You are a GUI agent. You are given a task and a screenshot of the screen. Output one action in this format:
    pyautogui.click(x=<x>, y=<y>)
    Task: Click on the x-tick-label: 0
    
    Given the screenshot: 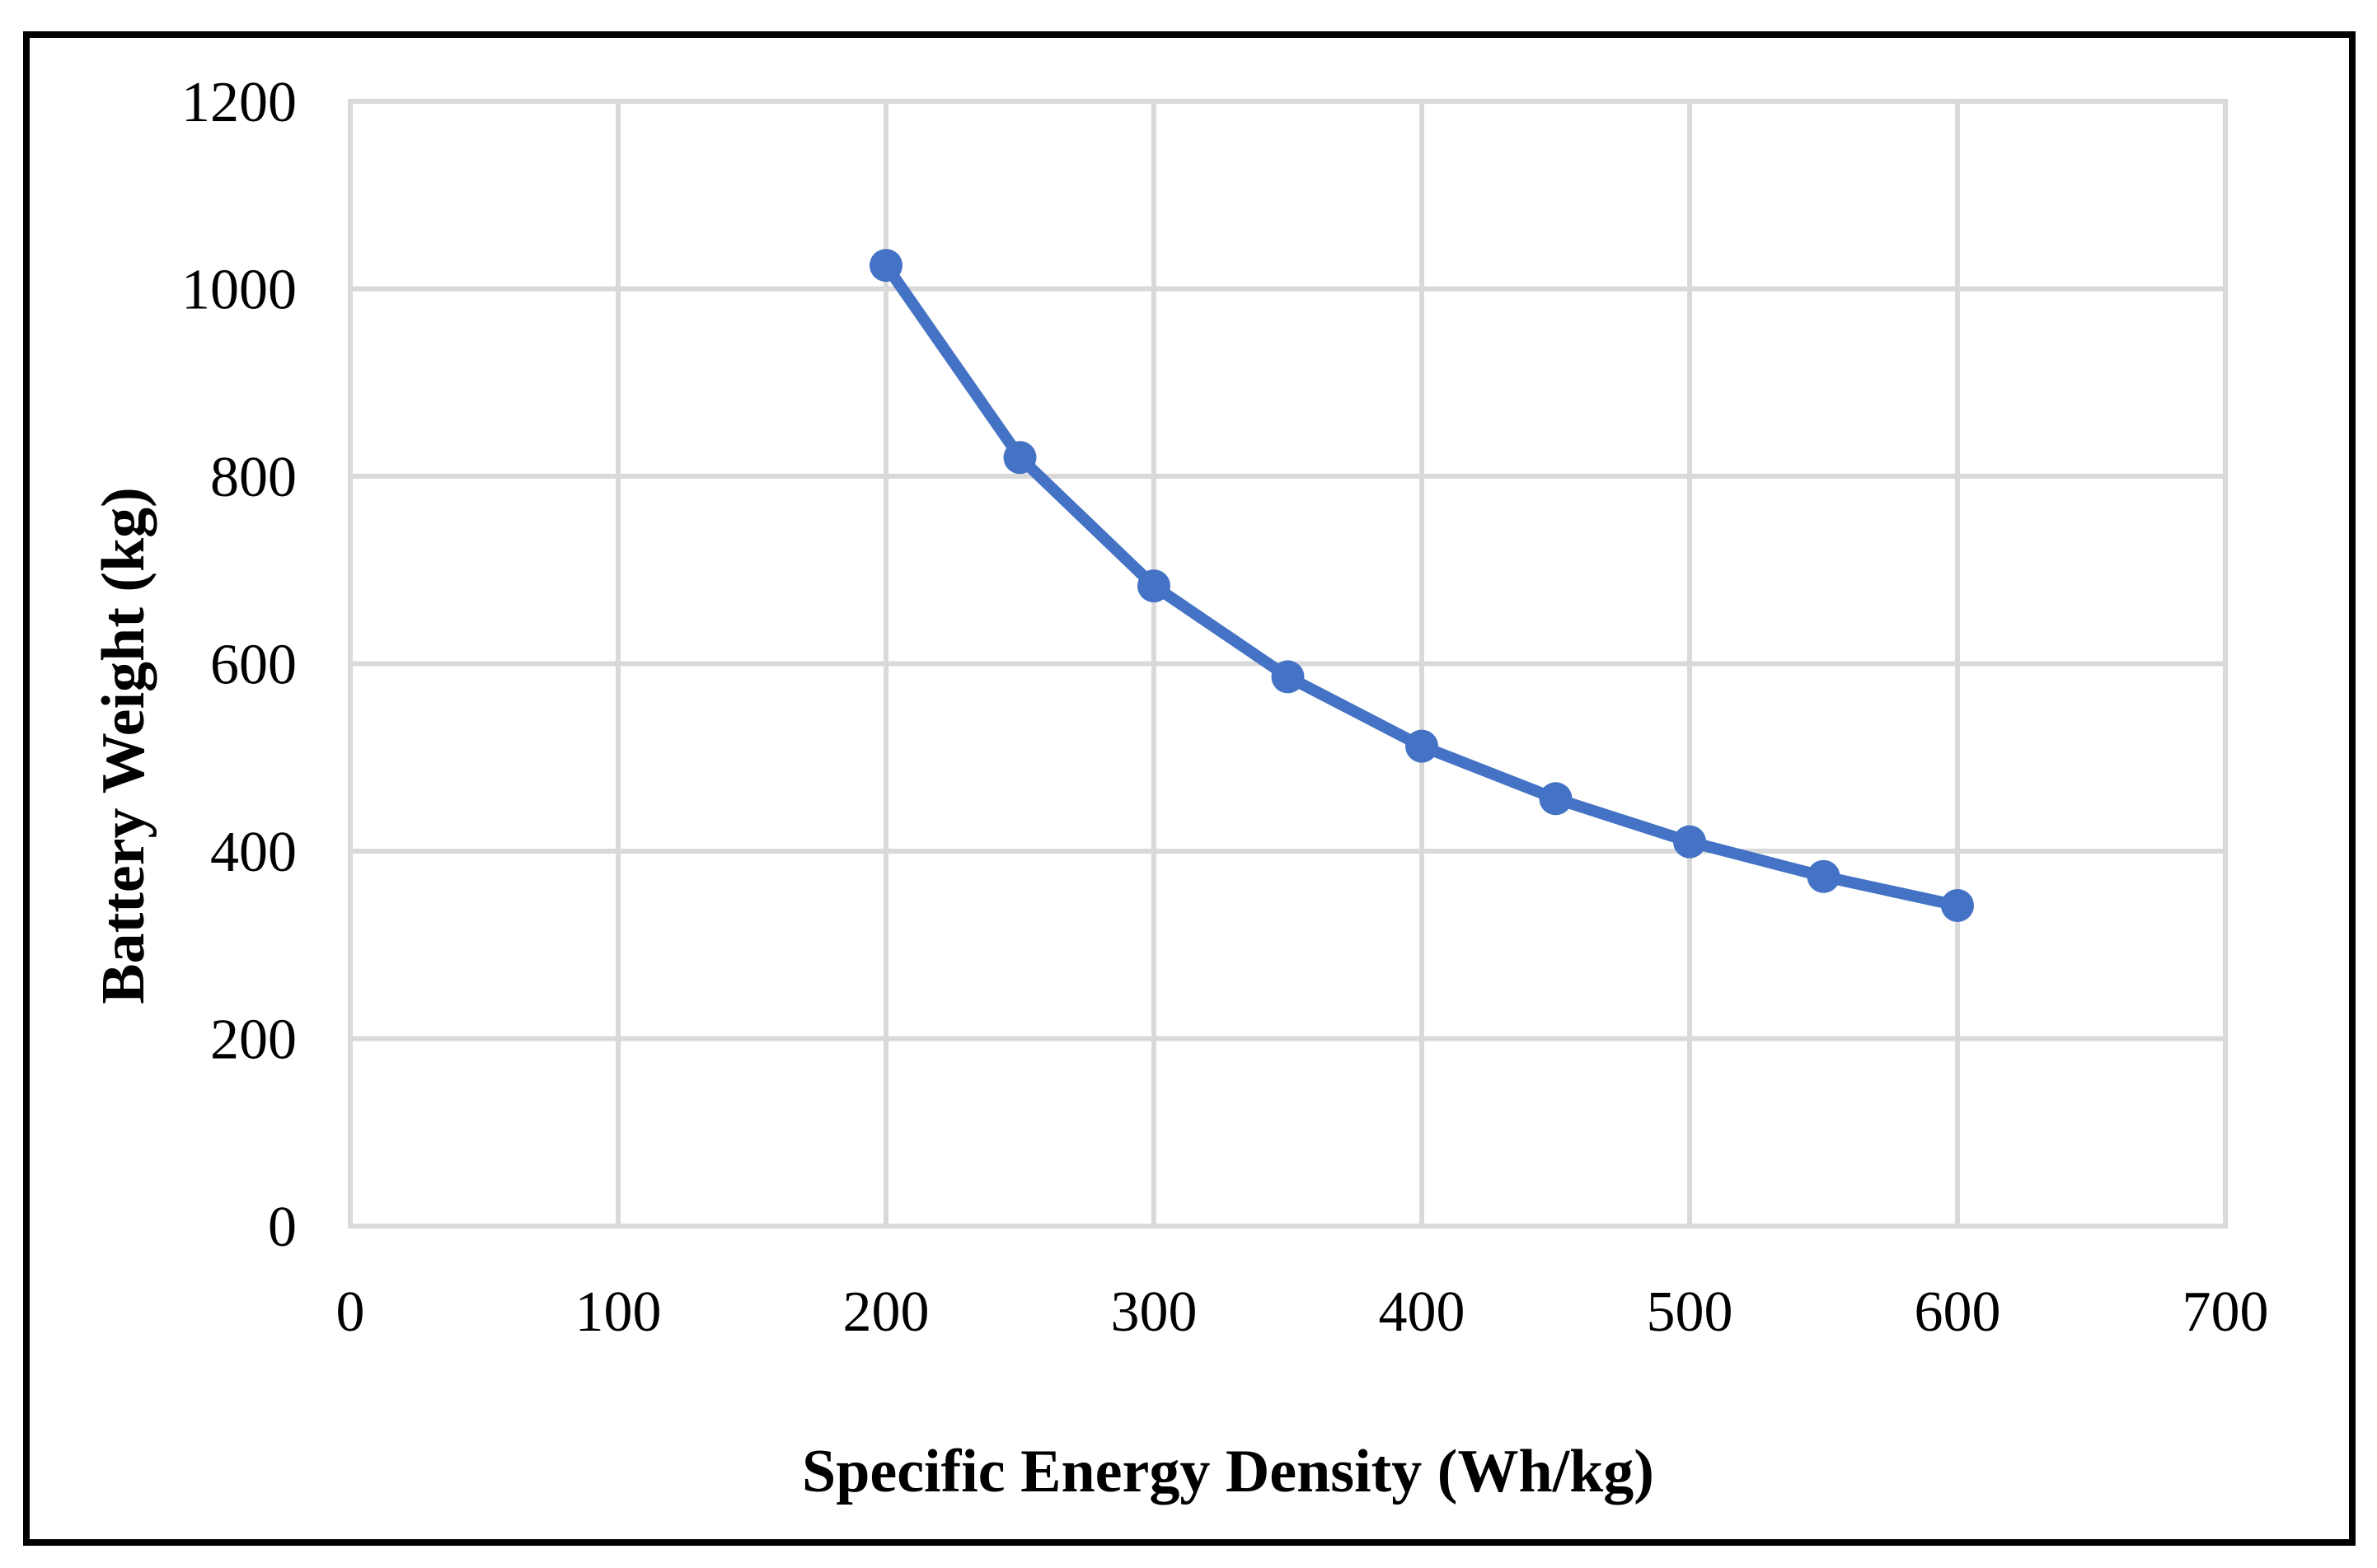 What is the action you would take?
    pyautogui.click(x=350, y=1312)
    